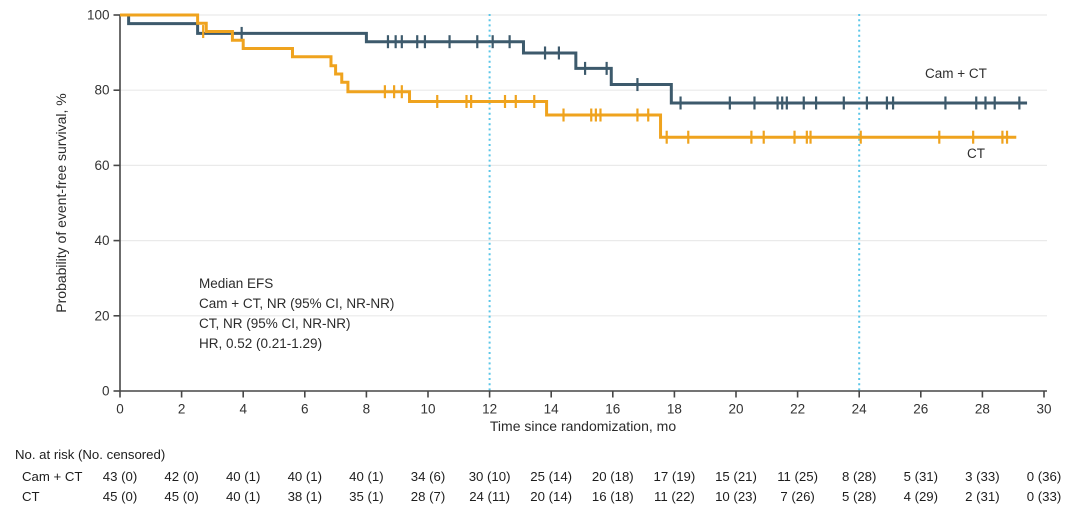 This screenshot has width=1080, height=519. I want to click on y-tick-label: 80, so click(101, 90).